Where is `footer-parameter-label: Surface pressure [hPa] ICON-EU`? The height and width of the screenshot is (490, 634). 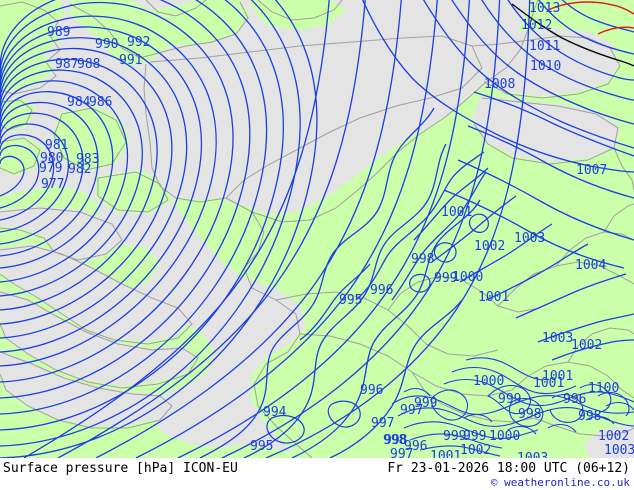
footer-parameter-label: Surface pressure [hPa] ICON-EU is located at coordinates (120, 468).